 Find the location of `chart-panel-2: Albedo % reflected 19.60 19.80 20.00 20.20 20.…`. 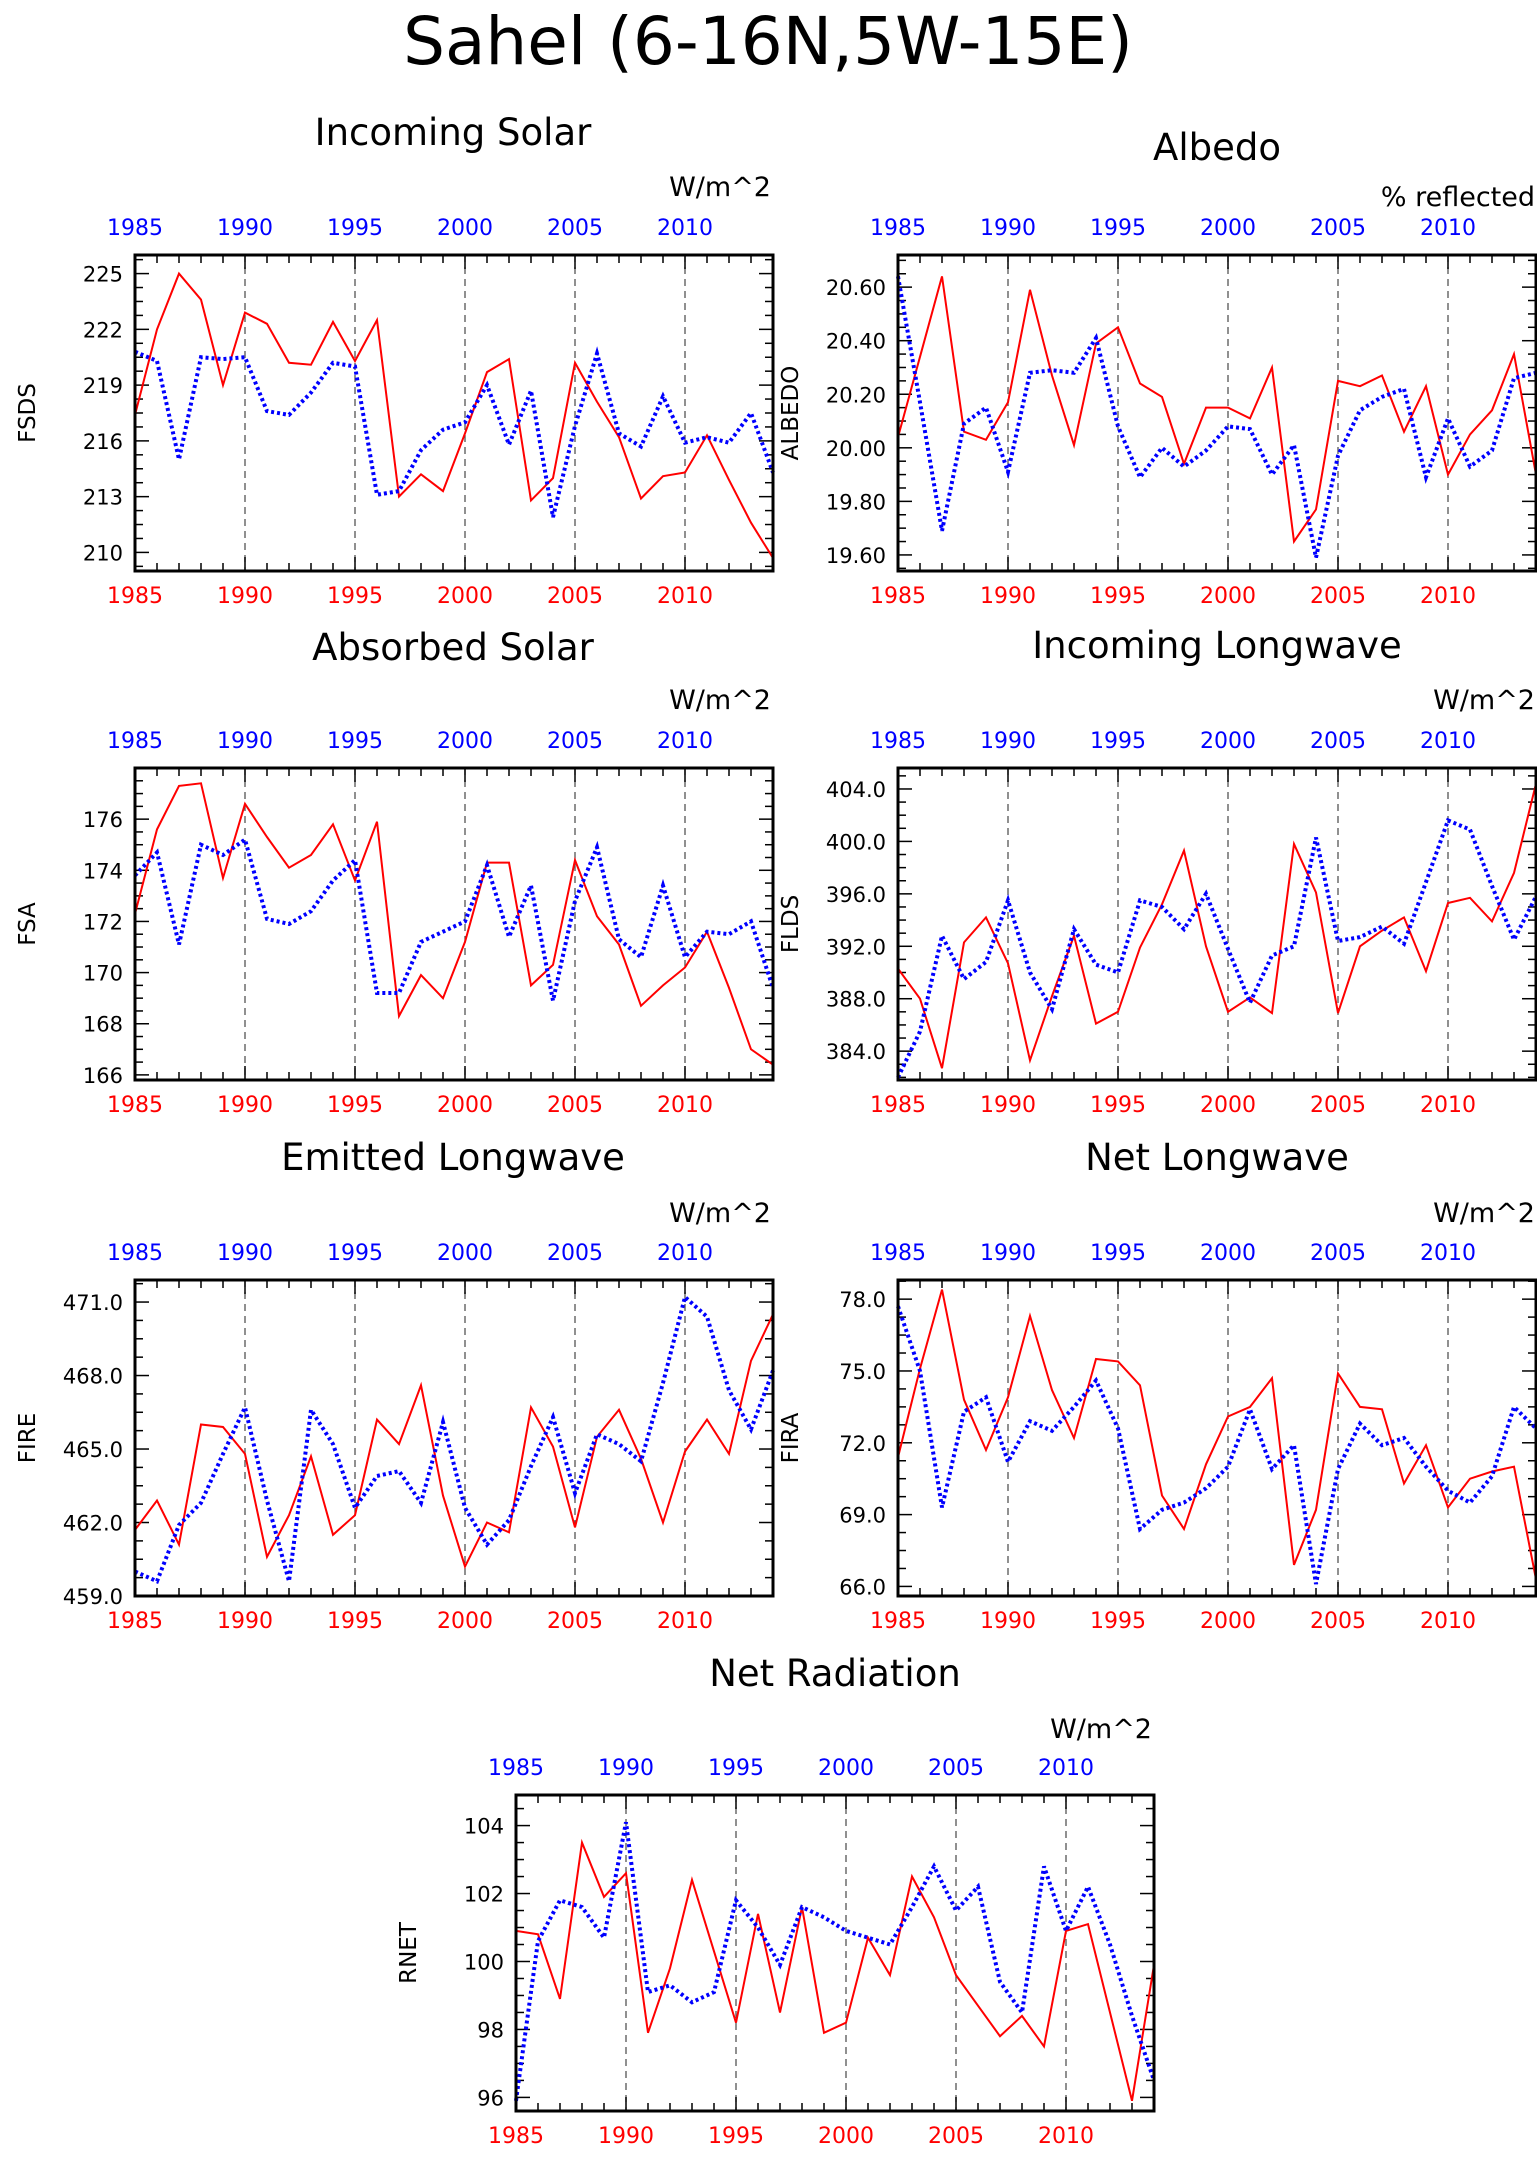

chart-panel-2: Albedo % reflected 19.60 19.80 20.00 20.20 20.… is located at coordinates (1157, 367).